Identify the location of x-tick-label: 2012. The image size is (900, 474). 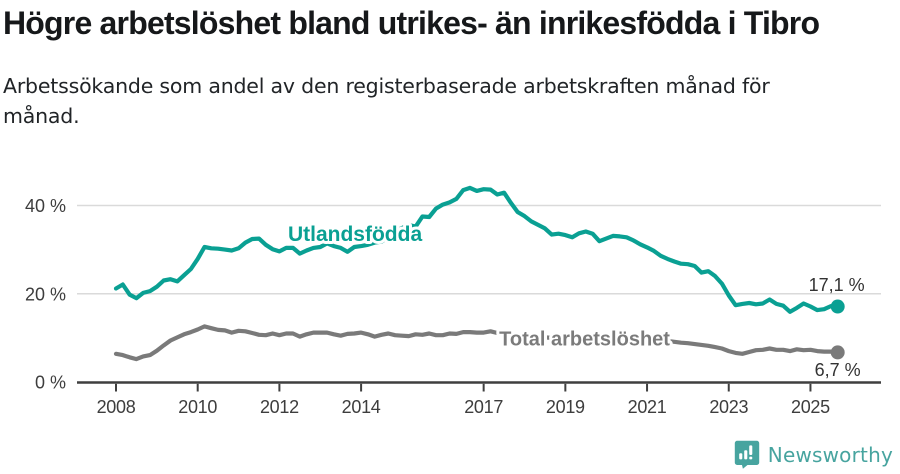
(279, 407).